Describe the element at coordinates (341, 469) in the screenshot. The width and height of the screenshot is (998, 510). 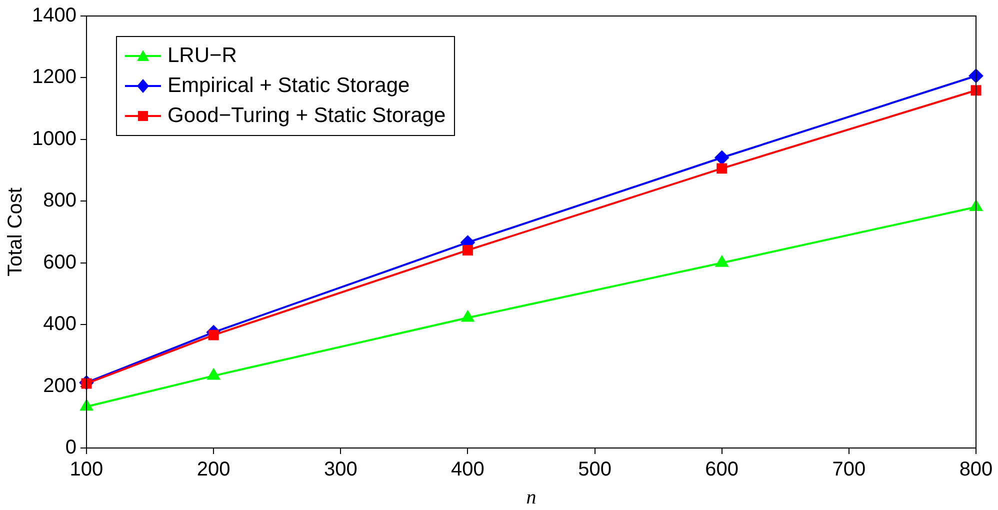
I see `x-tick-label: 300` at that location.